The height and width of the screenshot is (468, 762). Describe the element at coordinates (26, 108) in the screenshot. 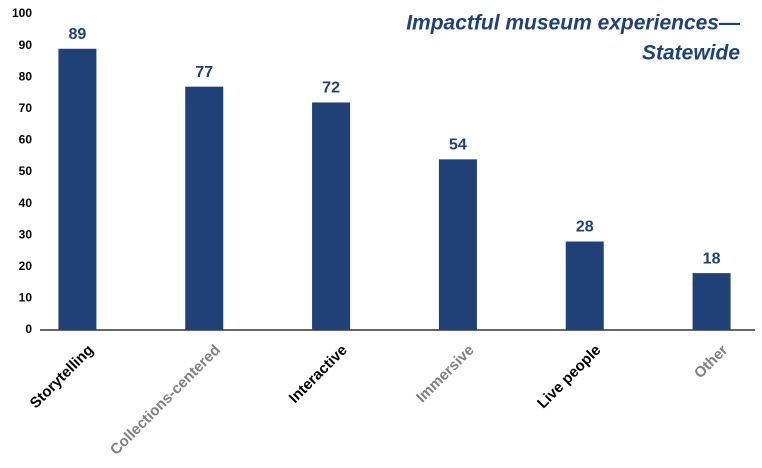

I see `y-tick-label: 70` at that location.